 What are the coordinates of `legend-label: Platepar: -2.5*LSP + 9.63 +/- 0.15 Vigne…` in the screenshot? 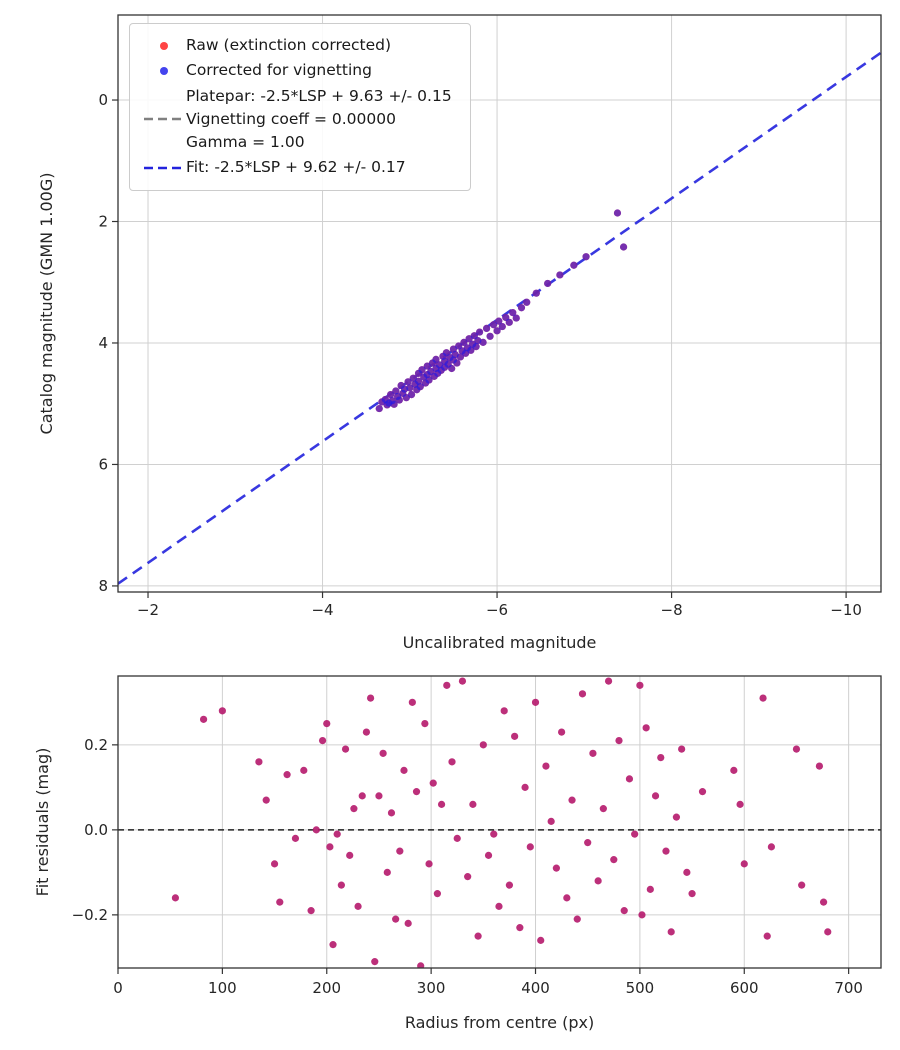 It's located at (319, 119).